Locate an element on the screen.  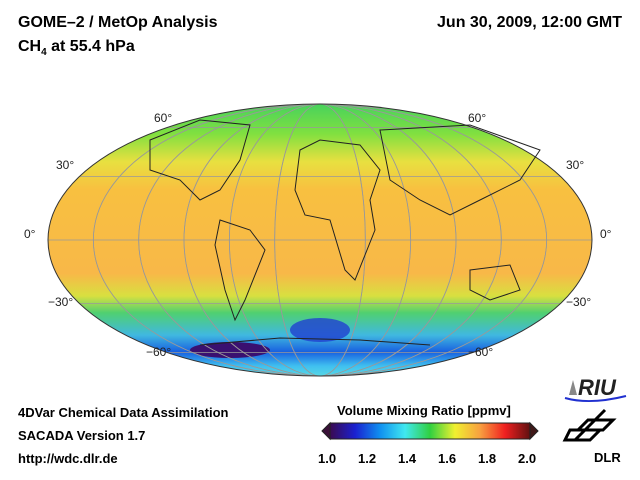
south-america-coast is located at coordinates (240, 270).